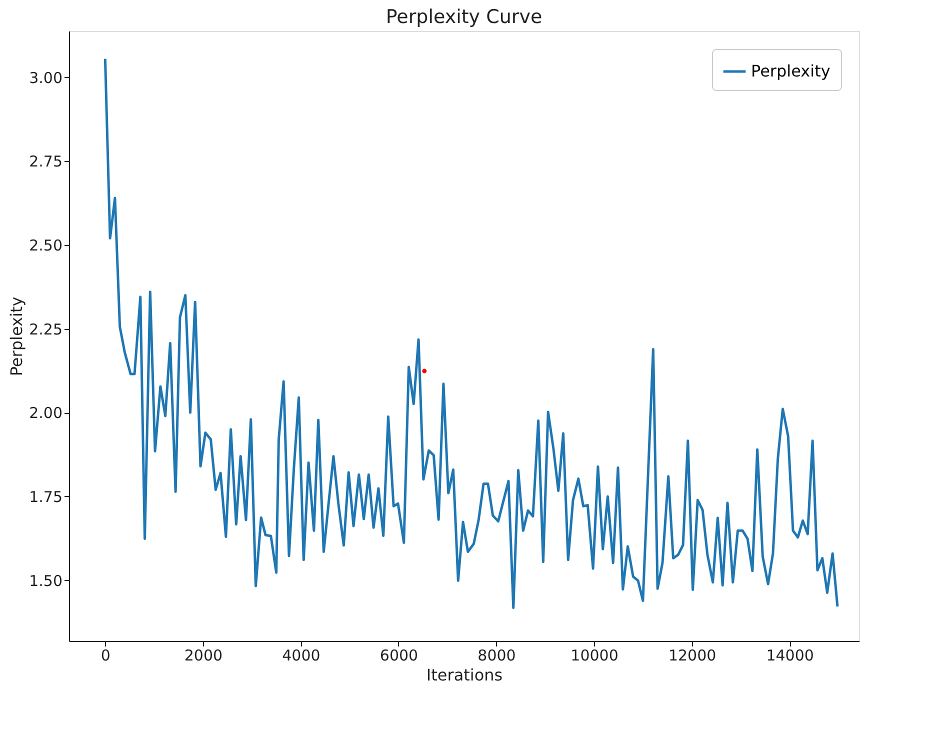  What do you see at coordinates (45, 413) in the screenshot?
I see `y-tick-label: 2.00` at bounding box center [45, 413].